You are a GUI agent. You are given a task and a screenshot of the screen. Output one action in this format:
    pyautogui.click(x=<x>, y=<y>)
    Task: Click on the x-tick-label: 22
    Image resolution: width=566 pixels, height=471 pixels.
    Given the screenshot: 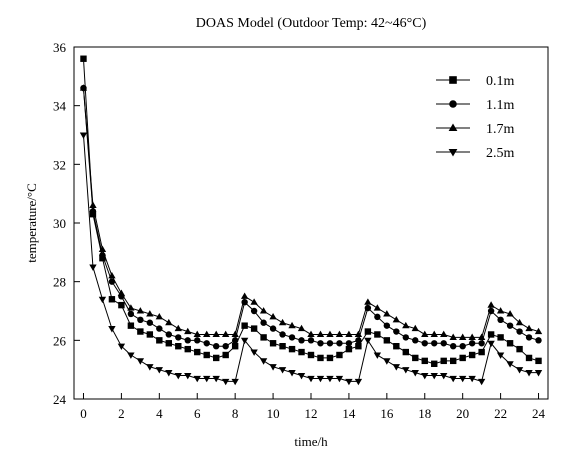 What is the action you would take?
    pyautogui.click(x=500, y=413)
    